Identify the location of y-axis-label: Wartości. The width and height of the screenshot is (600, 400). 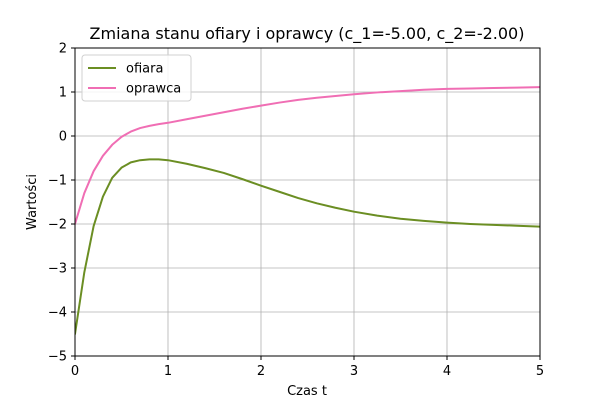
(32, 202).